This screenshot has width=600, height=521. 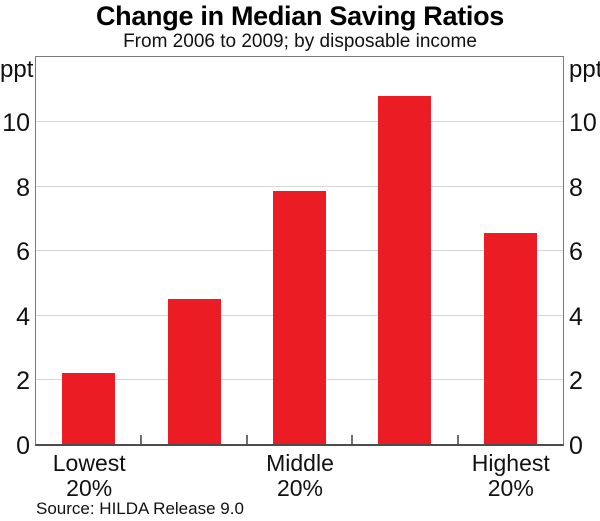 I want to click on y-tick-label-right-8: 8, so click(x=576, y=187).